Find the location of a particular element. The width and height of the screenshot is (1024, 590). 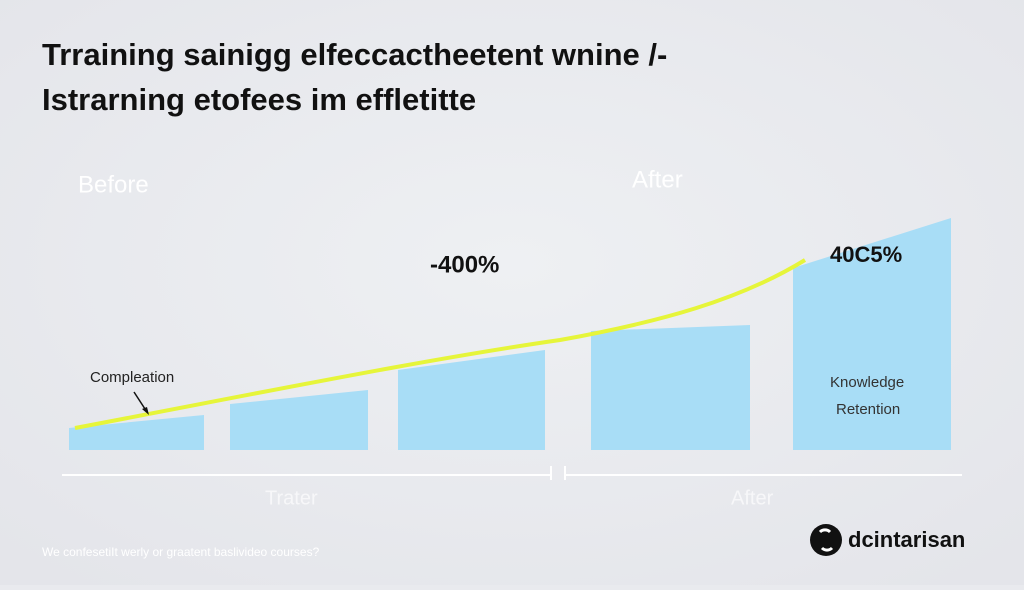

brand-icon-mark is located at coordinates (826, 540).